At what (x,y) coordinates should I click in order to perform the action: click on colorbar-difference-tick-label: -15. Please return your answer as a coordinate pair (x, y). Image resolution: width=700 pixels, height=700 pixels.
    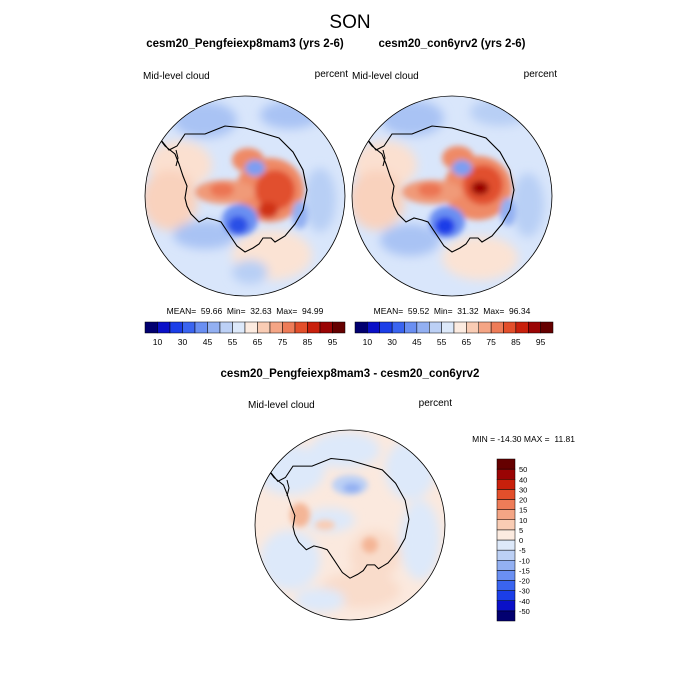
    Looking at the image, I should click on (524, 570).